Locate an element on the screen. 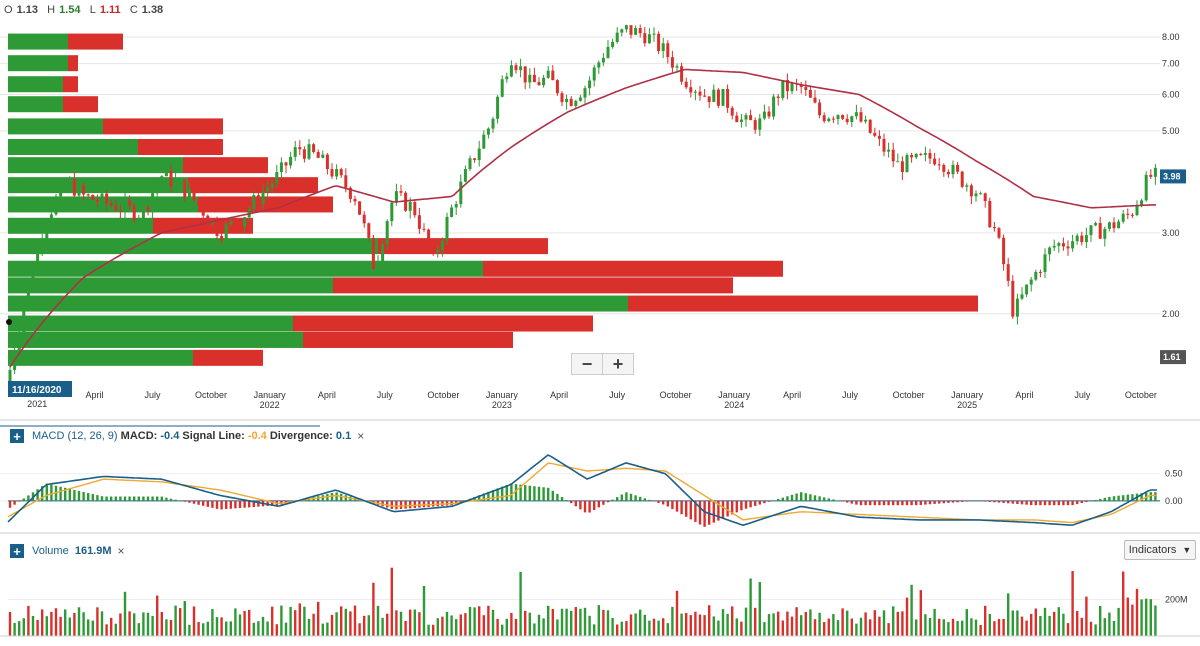  volume-profile-down-bar is located at coordinates (463, 246).